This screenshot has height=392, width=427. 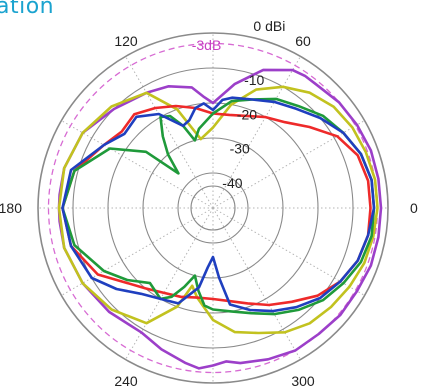 What do you see at coordinates (126, 381) in the screenshot?
I see `angle-label-240: 240` at bounding box center [126, 381].